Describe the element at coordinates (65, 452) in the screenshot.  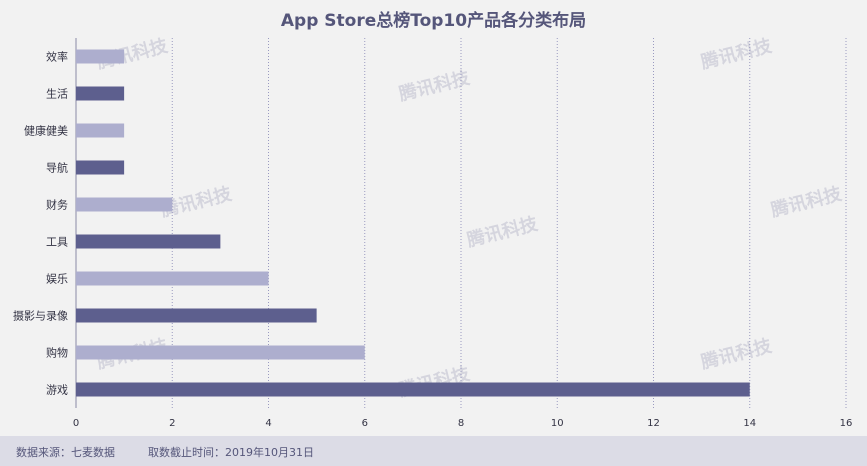
I see `source-note: 数据来源：七麦数据` at that location.